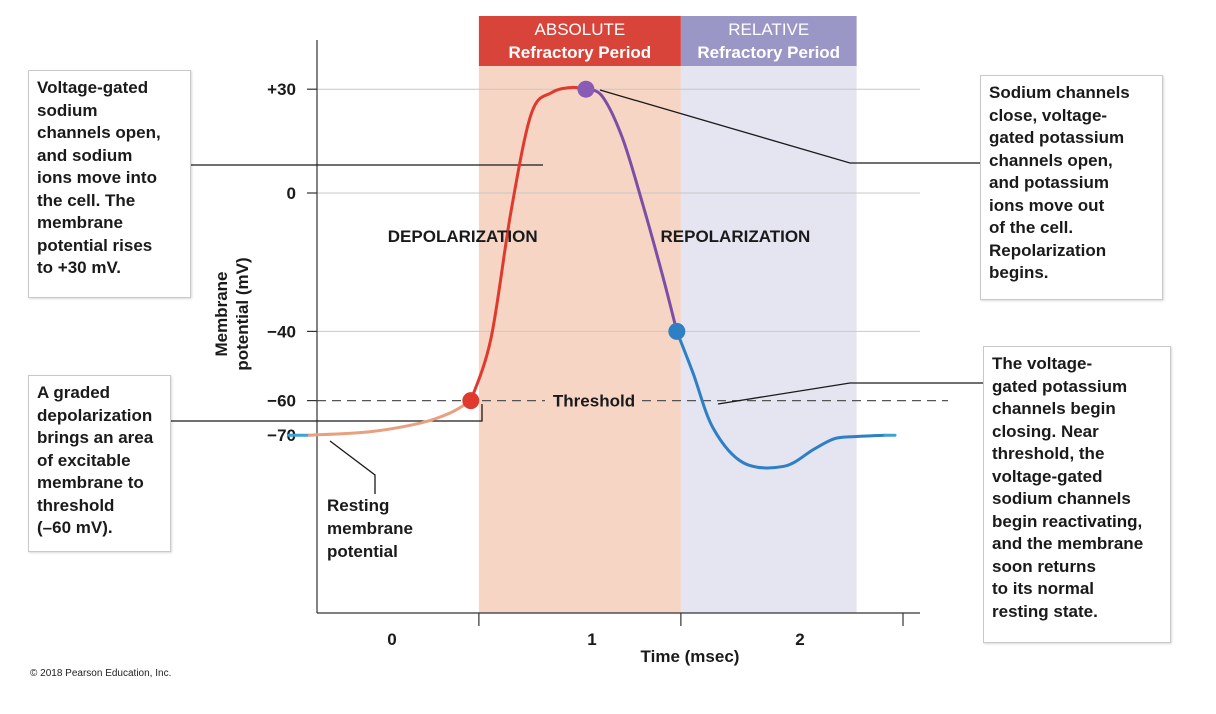  Describe the element at coordinates (370, 528) in the screenshot. I see `resting-potential-label: Resting membrane potential` at that location.